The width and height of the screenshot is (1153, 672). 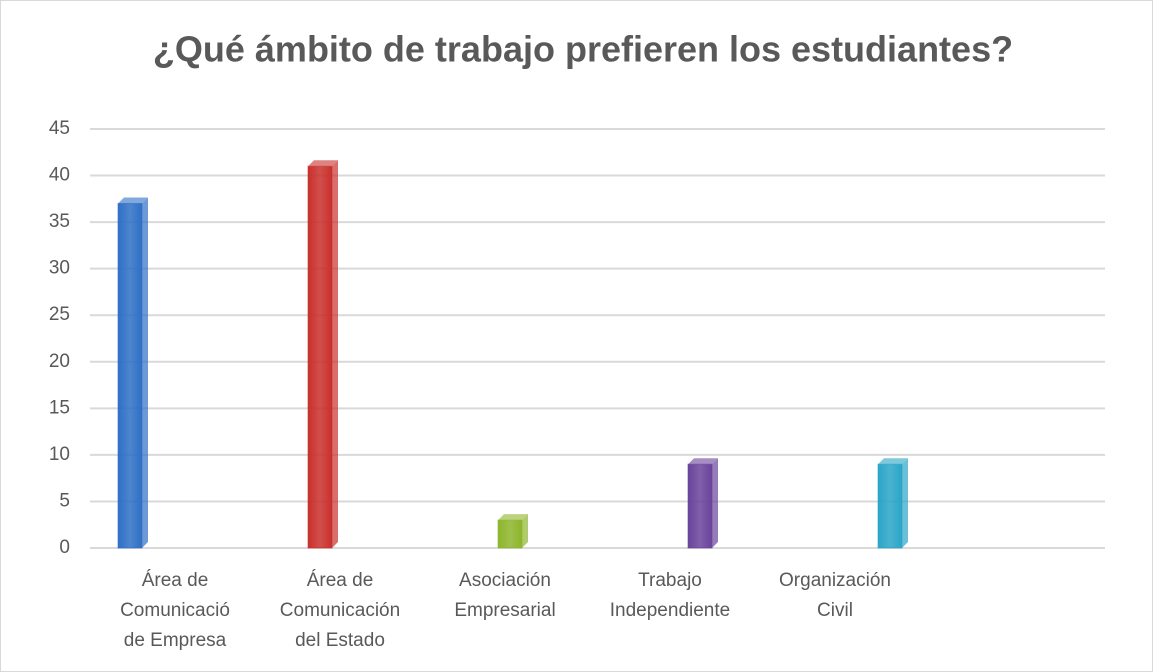 What do you see at coordinates (64, 500) in the screenshot?
I see `y-tick-label: 5` at bounding box center [64, 500].